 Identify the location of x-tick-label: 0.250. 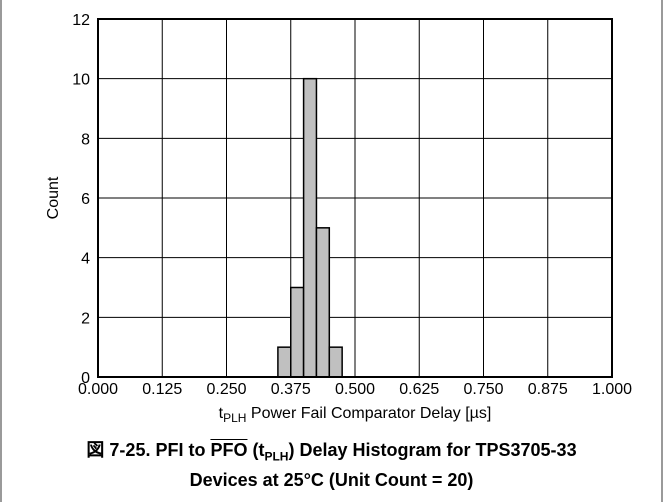
(226, 389).